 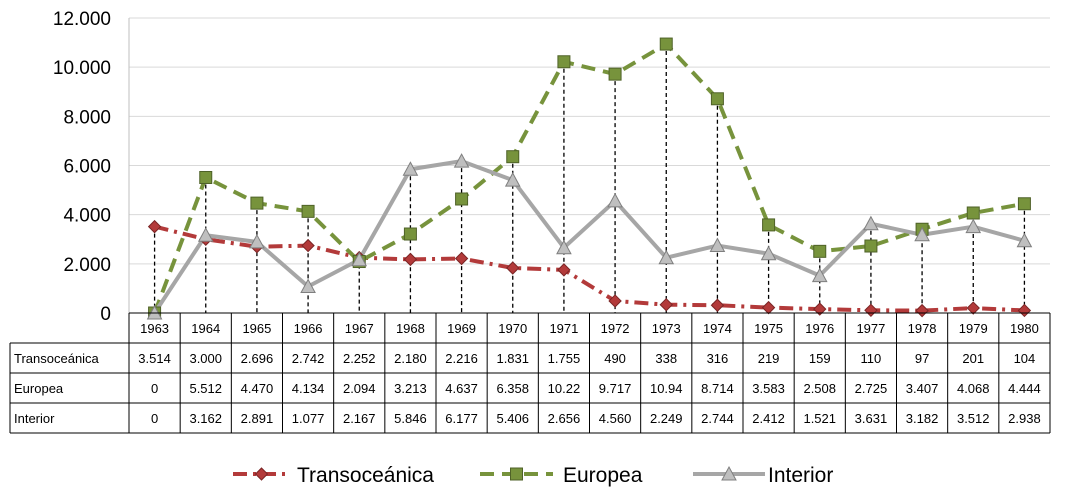 What do you see at coordinates (308, 328) in the screenshot?
I see `table-year-label: 1966` at bounding box center [308, 328].